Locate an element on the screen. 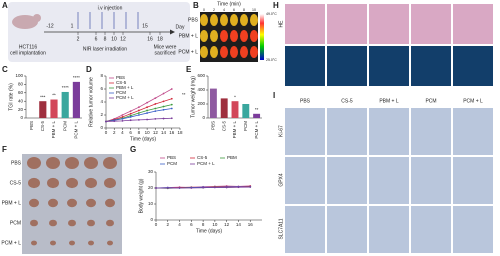  note: NIR laser irradiation is located at coordinates (105, 49).